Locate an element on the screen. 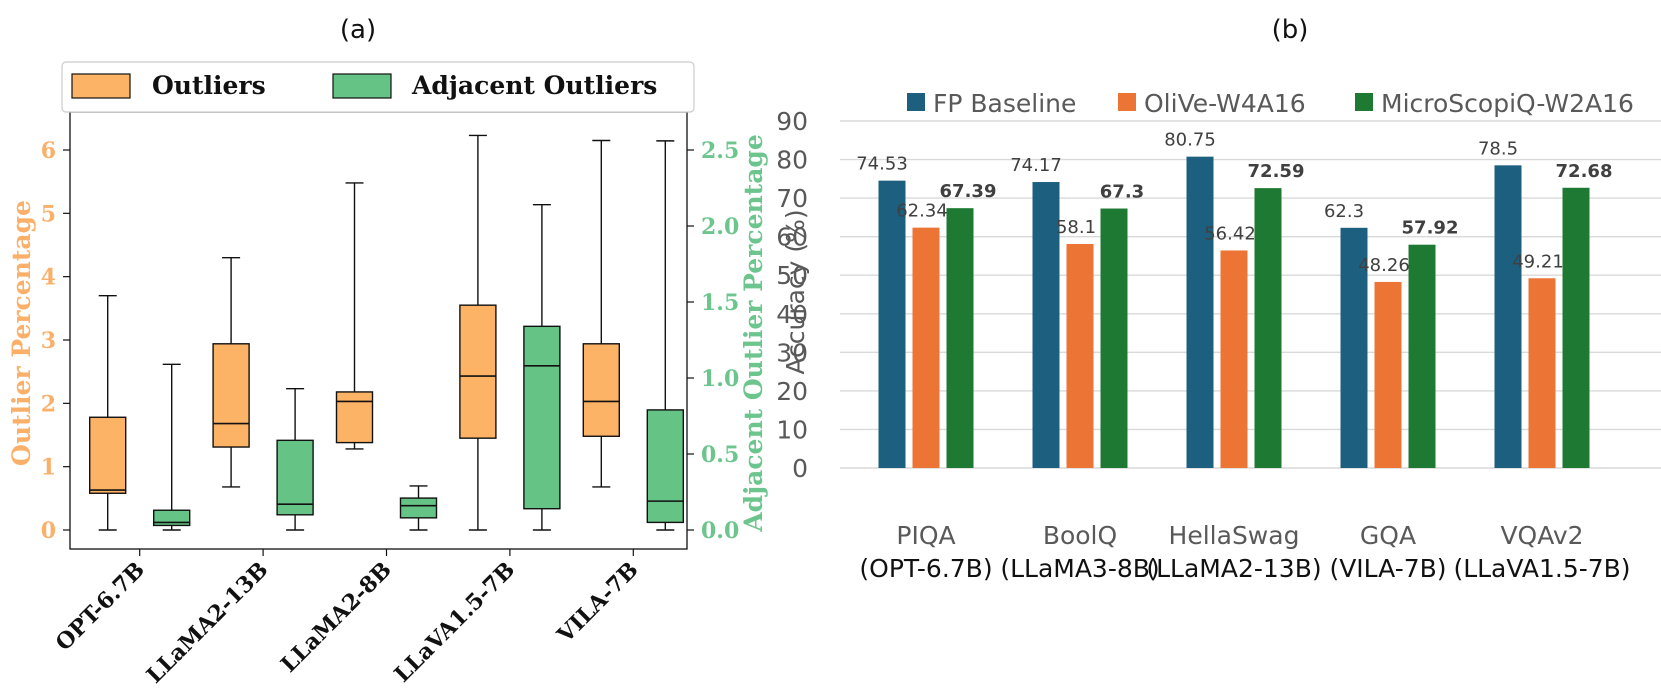 This screenshot has width=1661, height=698. box-legend: Outliers Adjacent Outliers is located at coordinates (378, 87).